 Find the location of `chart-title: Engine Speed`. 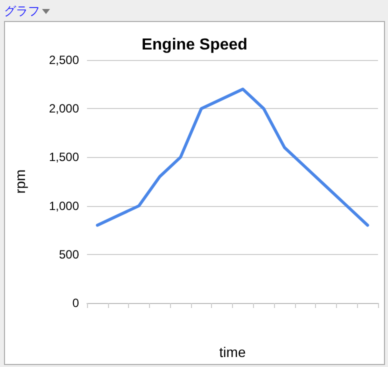

chart-title: Engine Speed is located at coordinates (195, 45).